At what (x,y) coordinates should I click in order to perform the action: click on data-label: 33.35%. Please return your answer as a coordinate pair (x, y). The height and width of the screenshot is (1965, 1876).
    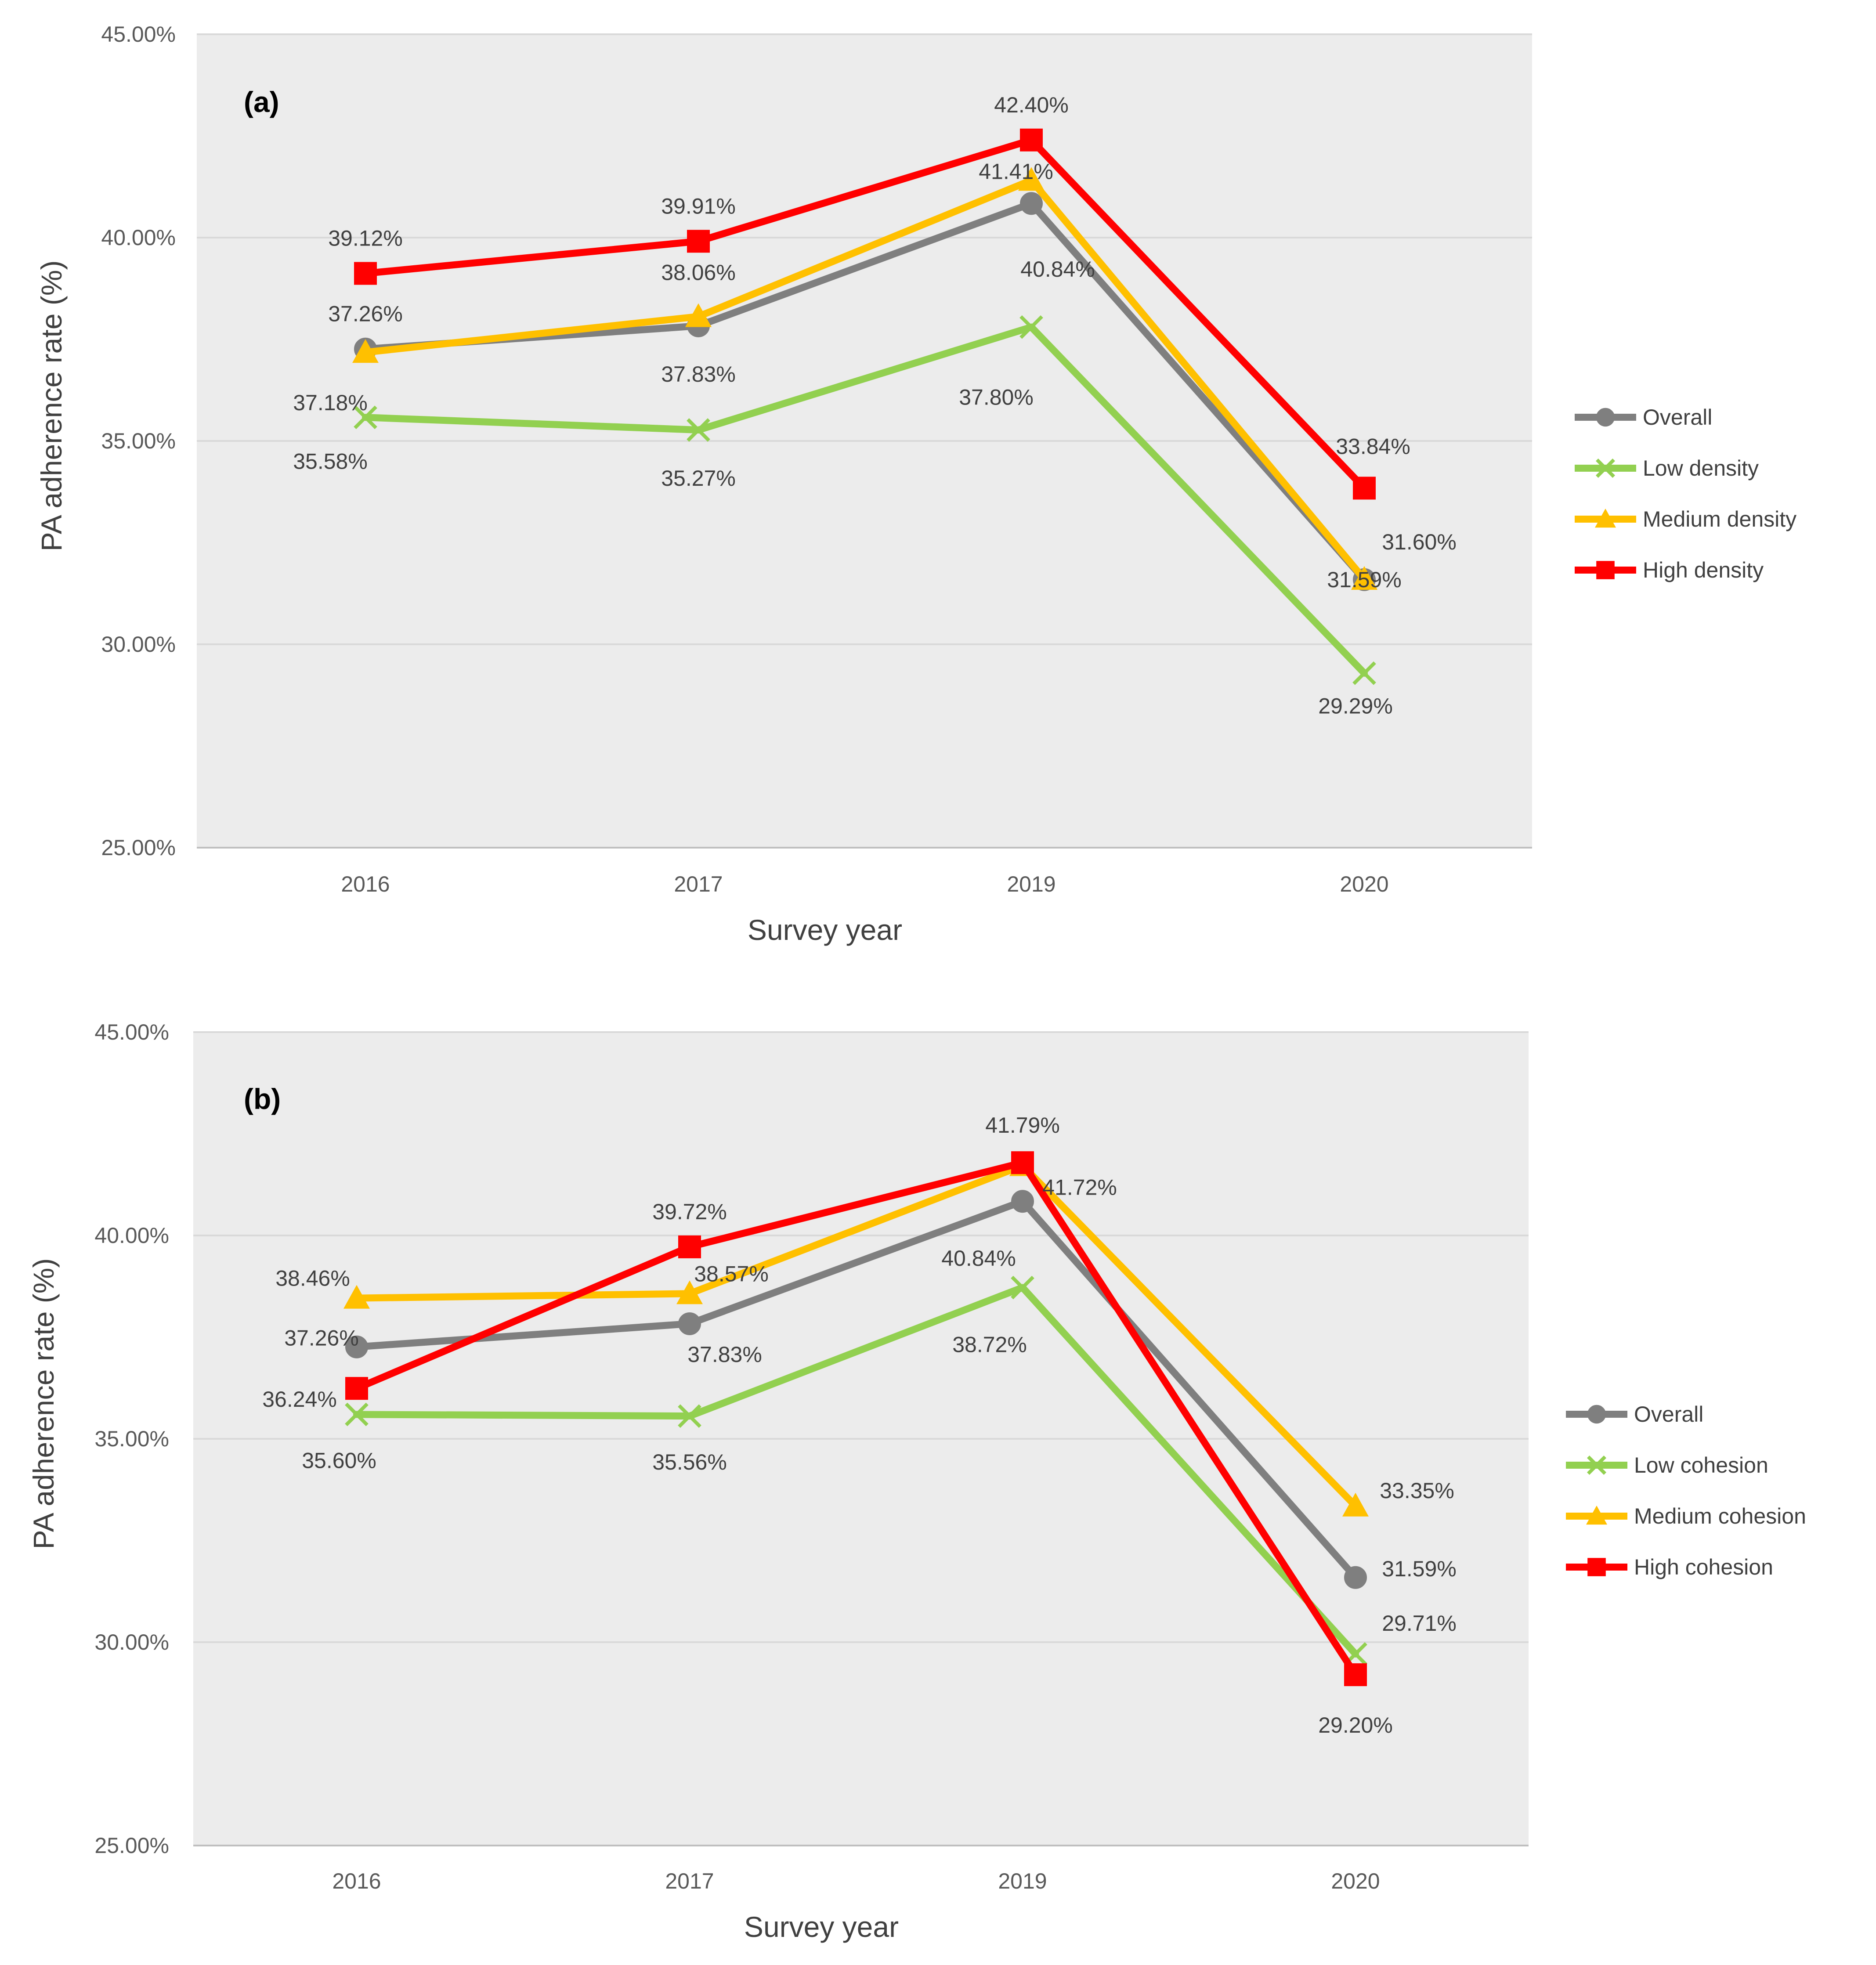
    Looking at the image, I should click on (1417, 1490).